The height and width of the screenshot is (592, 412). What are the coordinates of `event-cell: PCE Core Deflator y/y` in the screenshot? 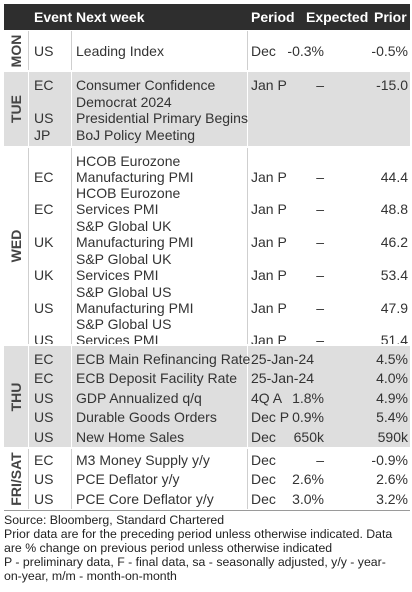 It's located at (145, 499).